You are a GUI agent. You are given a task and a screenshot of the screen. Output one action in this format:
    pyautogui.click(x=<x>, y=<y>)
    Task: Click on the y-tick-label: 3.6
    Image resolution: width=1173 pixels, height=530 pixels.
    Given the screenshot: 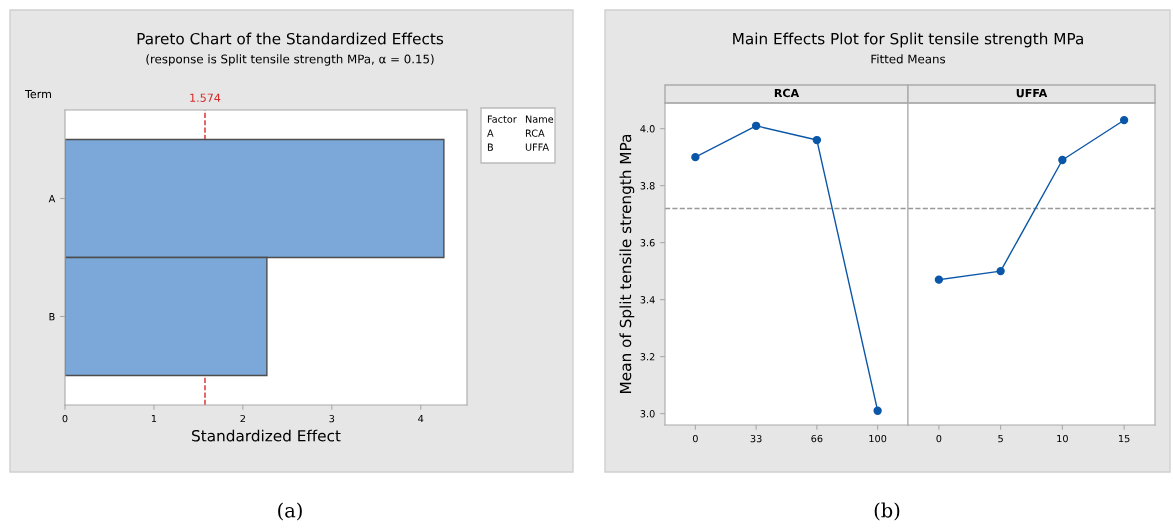 What is the action you would take?
    pyautogui.click(x=647, y=243)
    